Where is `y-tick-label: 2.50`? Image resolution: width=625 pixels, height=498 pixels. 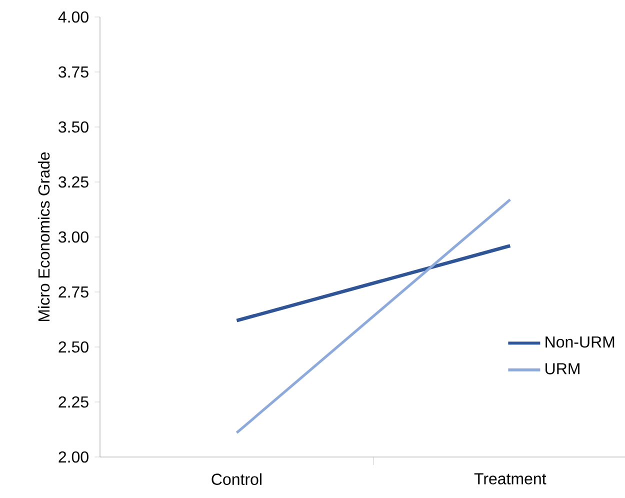 y-tick-label: 2.50 is located at coordinates (73, 347).